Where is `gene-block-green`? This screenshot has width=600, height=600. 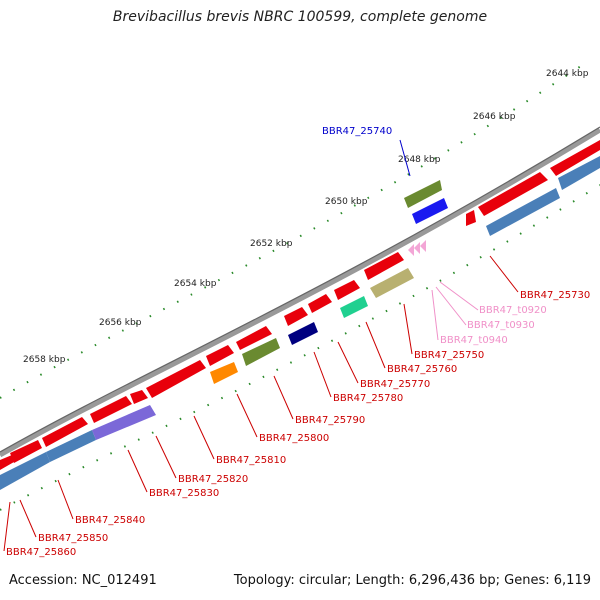 gene-block-green is located at coordinates (354, 307).